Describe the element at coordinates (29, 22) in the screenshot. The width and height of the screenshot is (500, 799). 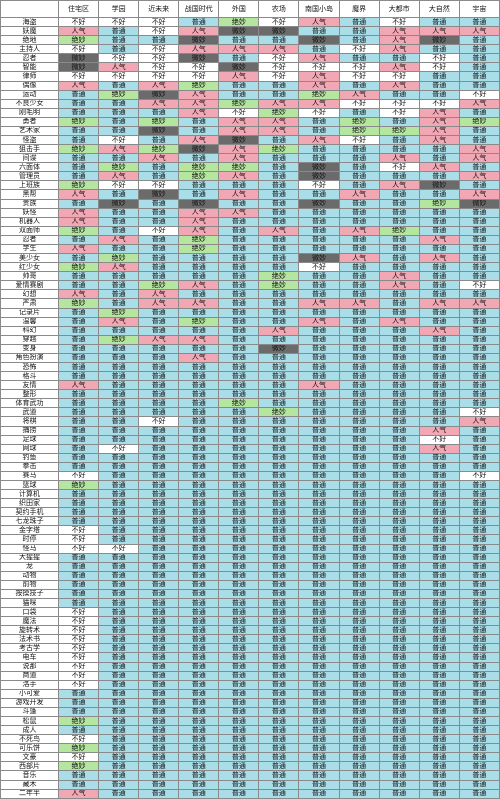
I see `row-label: 海盗` at that location.